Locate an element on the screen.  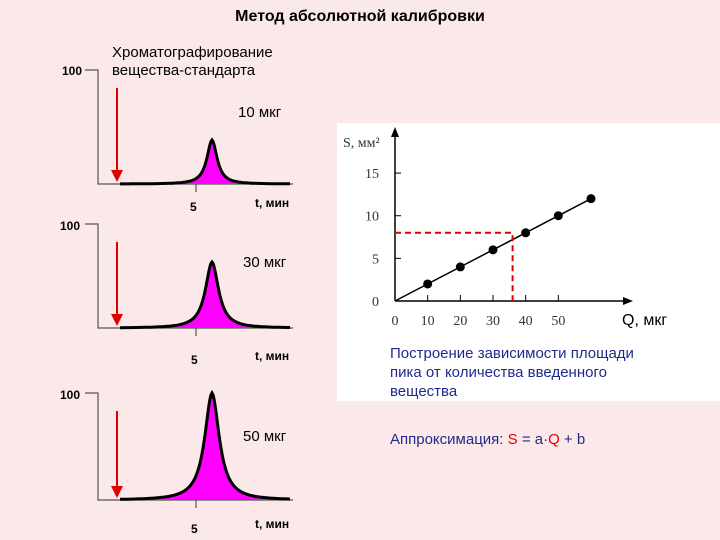
x-axis-label-2: t, мин is located at coordinates (272, 356).